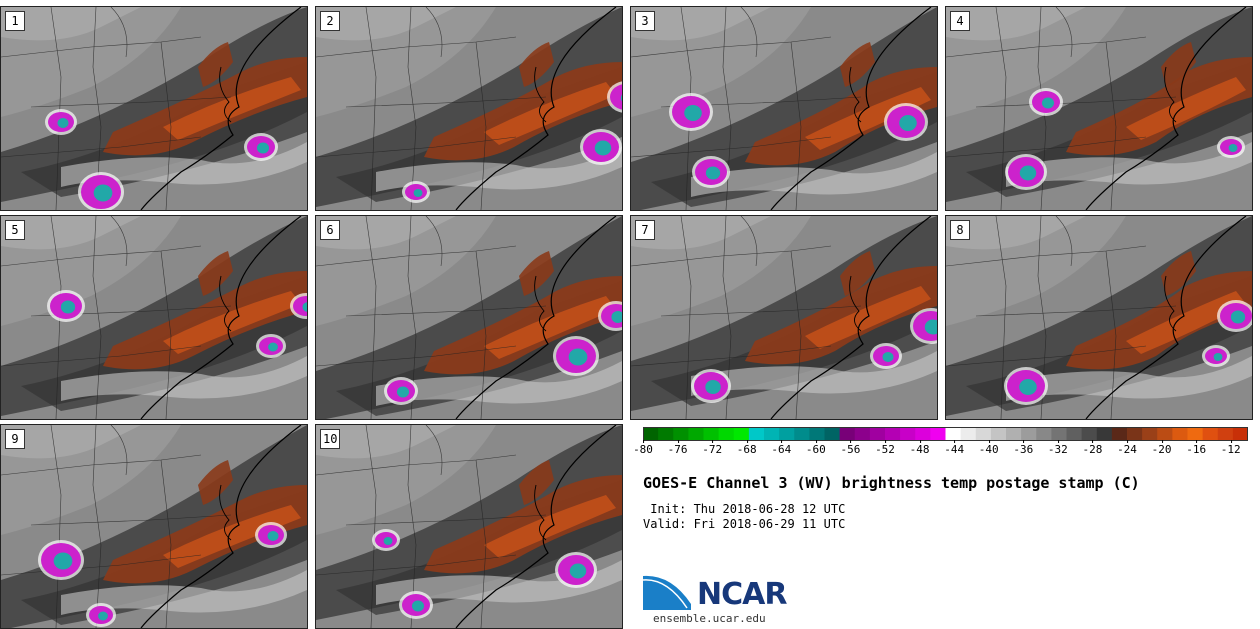 The height and width of the screenshot is (629, 1260). I want to click on map-panel: 2, so click(469, 108).